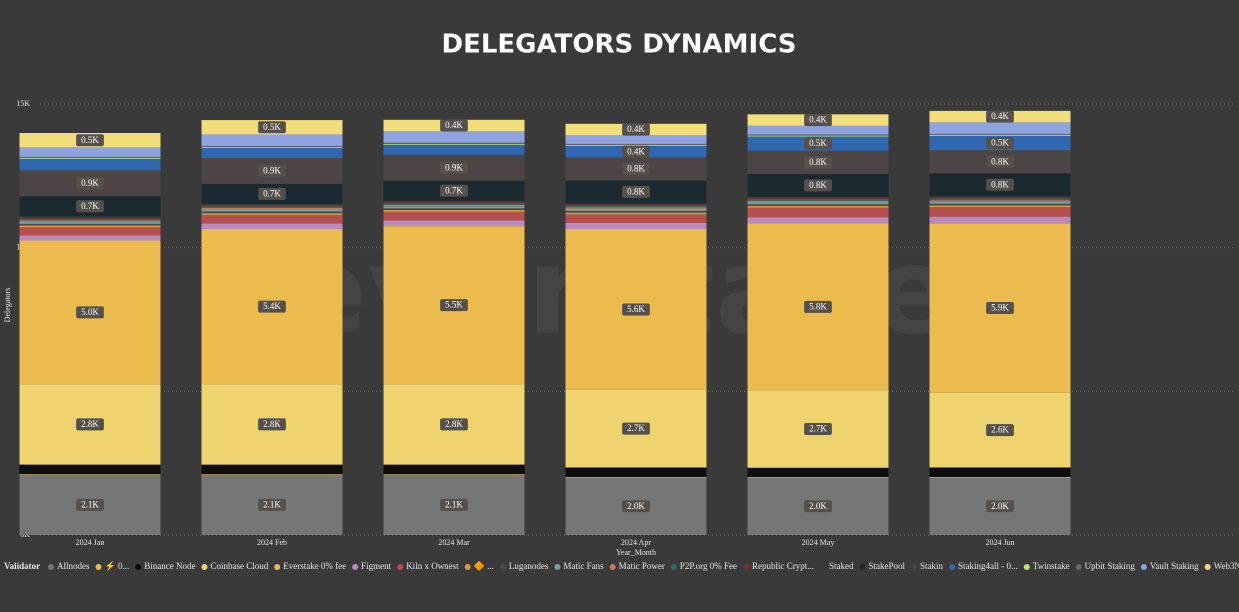 The height and width of the screenshot is (612, 1239). I want to click on legend-label: Everstake 0% fee, so click(314, 566).